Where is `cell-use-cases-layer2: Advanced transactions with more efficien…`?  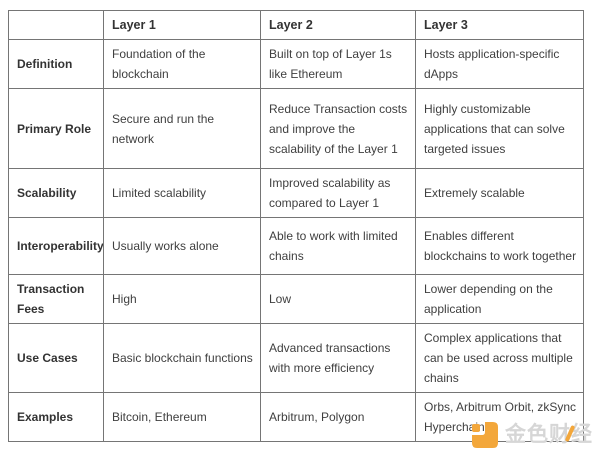 cell-use-cases-layer2: Advanced transactions with more efficien… is located at coordinates (338, 358).